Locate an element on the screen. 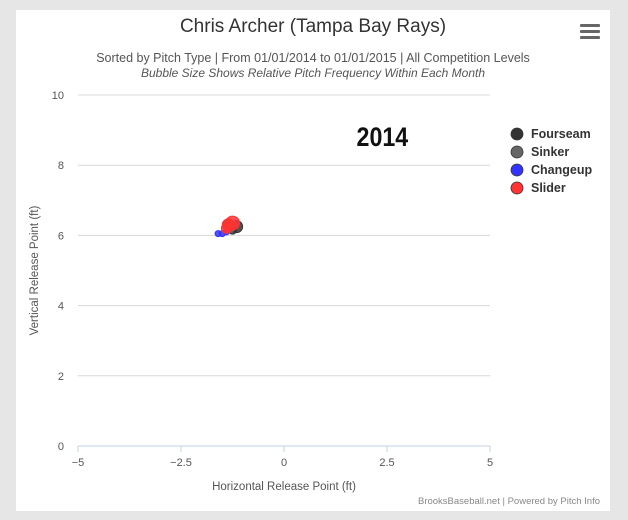  year-annotation: 2014 is located at coordinates (383, 137).